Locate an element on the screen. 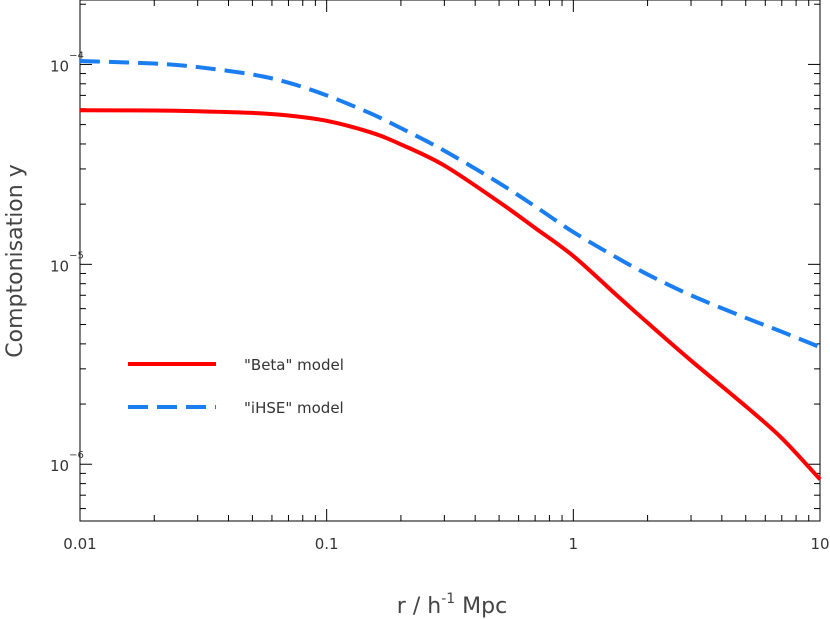  x-axis-title-space is located at coordinates (458, 606).